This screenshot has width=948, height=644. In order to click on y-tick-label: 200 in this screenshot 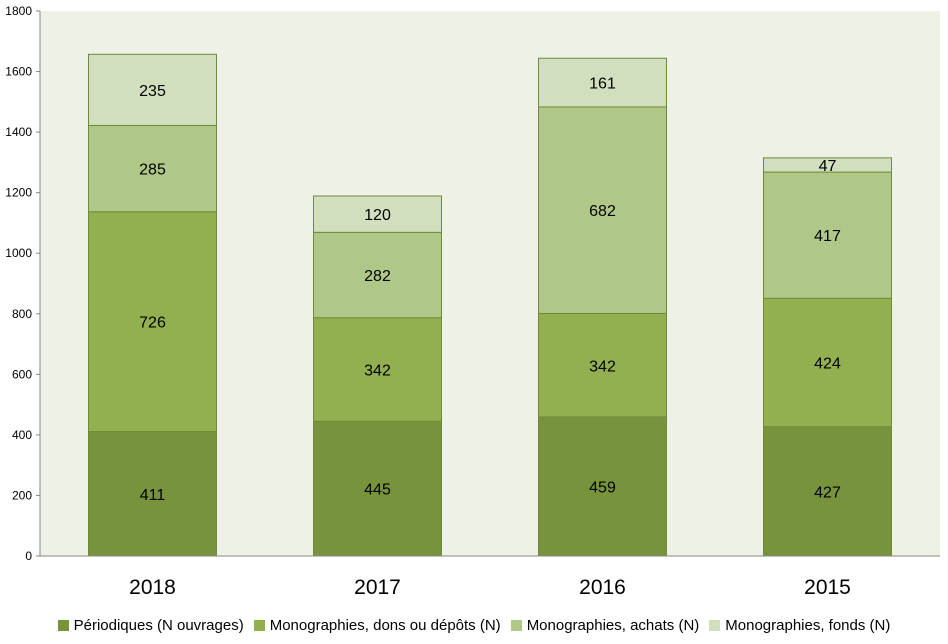, I will do `click(22, 495)`.